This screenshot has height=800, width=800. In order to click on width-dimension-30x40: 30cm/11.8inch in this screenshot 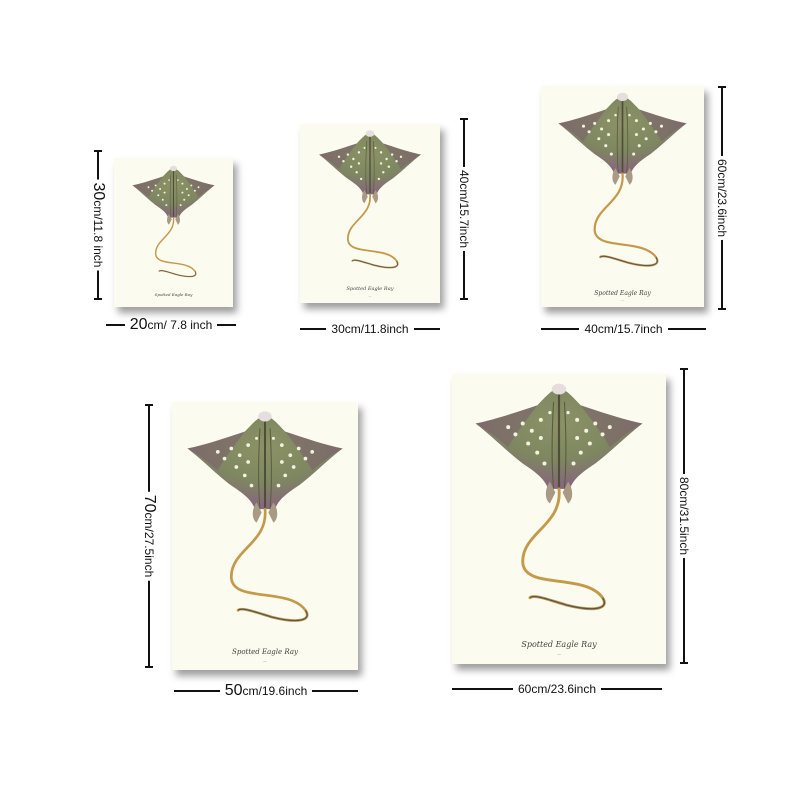, I will do `click(370, 329)`.